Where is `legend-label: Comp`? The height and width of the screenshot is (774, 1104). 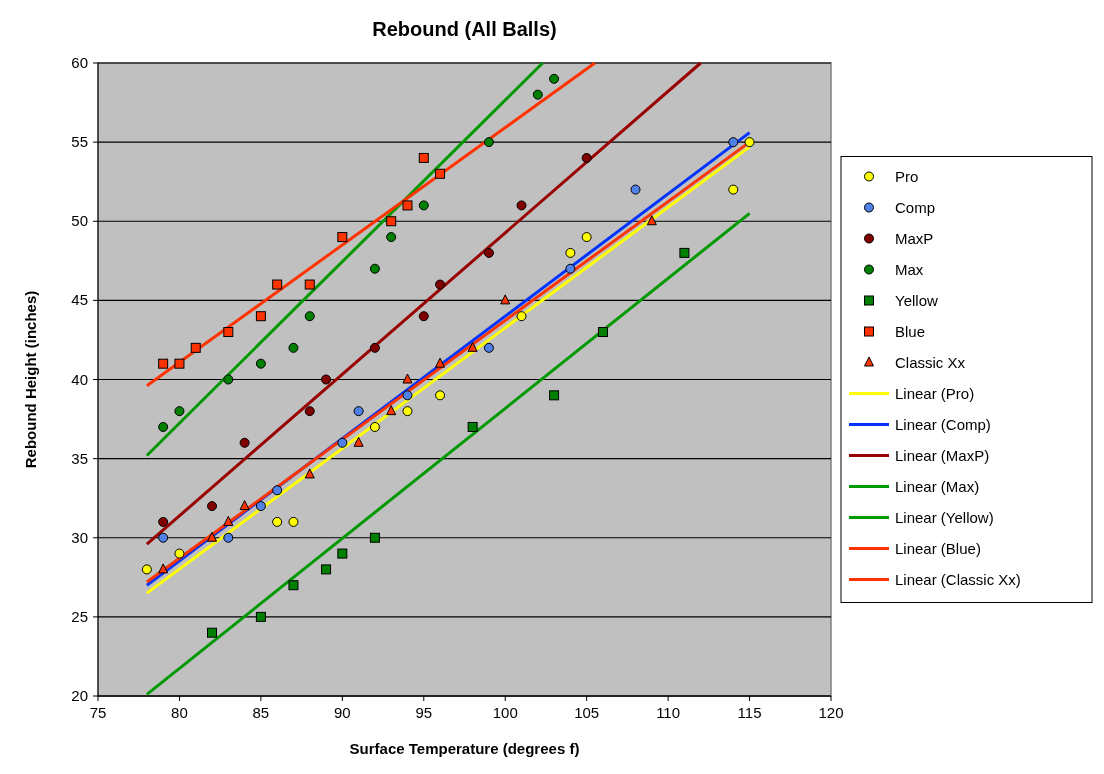 legend-label: Comp is located at coordinates (915, 207).